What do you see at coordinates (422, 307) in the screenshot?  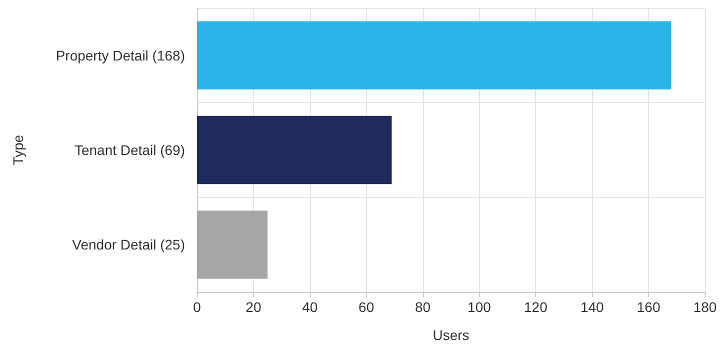 I see `x-tick-label: 80` at bounding box center [422, 307].